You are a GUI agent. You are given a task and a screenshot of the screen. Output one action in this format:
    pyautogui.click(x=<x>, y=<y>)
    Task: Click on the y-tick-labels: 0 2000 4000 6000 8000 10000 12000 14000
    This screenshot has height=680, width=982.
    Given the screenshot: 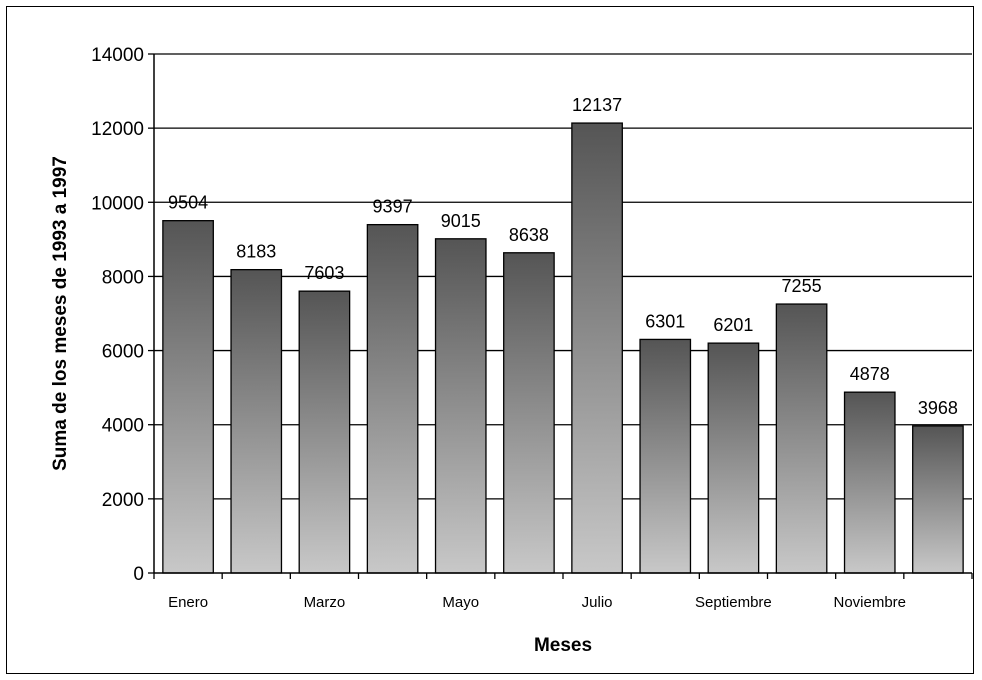 What is the action you would take?
    pyautogui.click(x=117, y=315)
    